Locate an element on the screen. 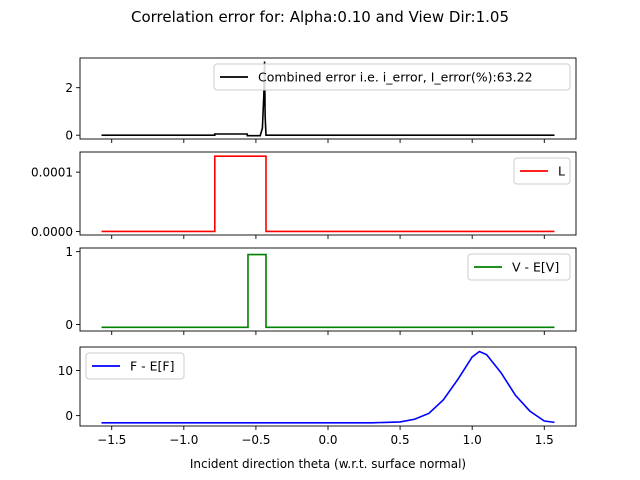 This screenshot has height=480, width=640. x-tick-label: −1.5 is located at coordinates (111, 440).